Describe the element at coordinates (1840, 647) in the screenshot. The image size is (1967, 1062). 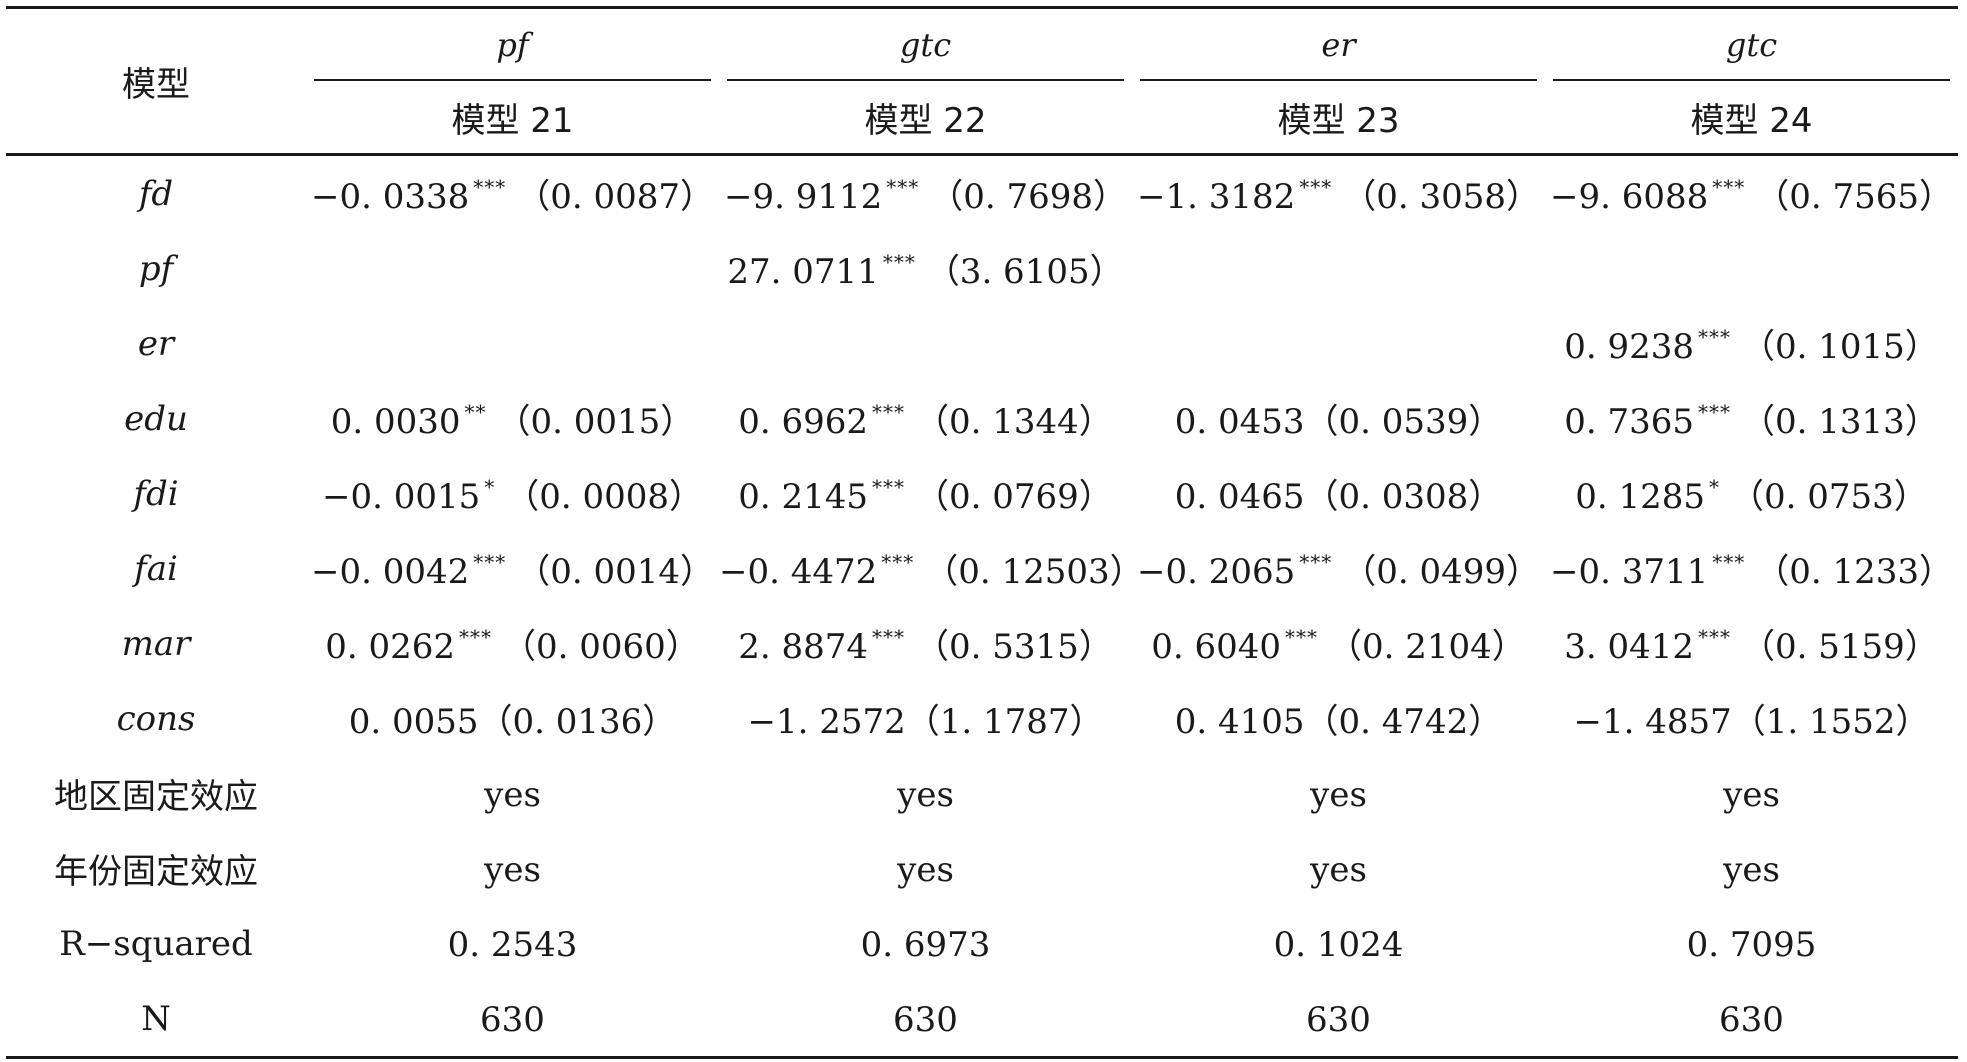
I see `standard-error: （0. 5159）` at that location.